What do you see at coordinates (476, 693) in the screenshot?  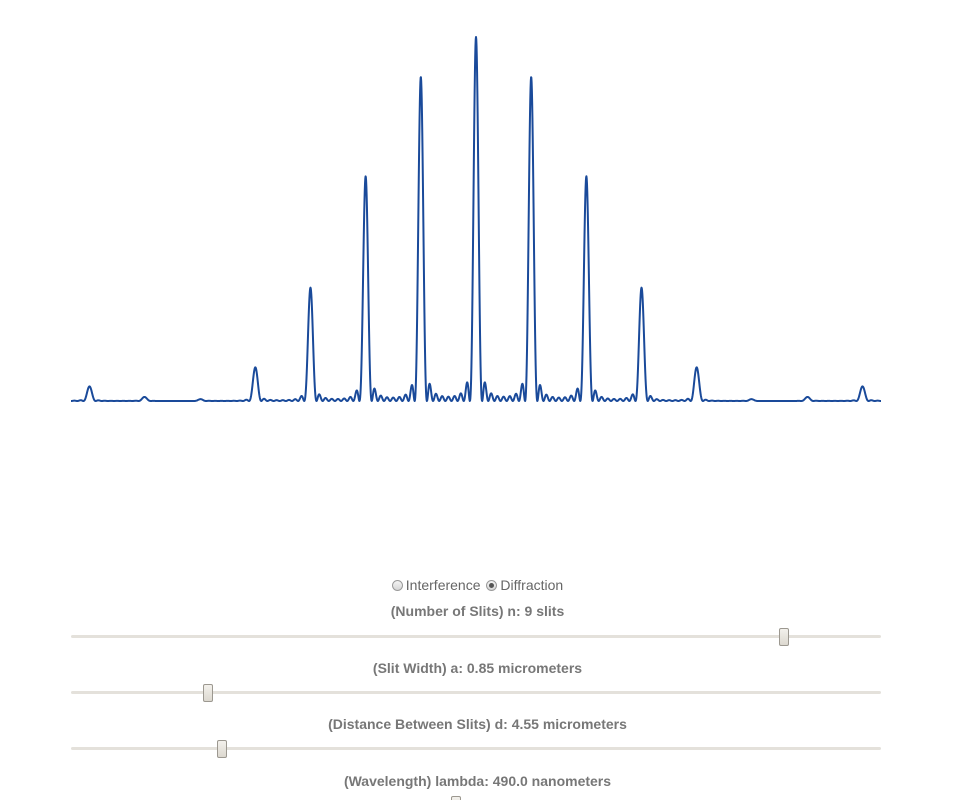 I see `slit-width-slider` at bounding box center [476, 693].